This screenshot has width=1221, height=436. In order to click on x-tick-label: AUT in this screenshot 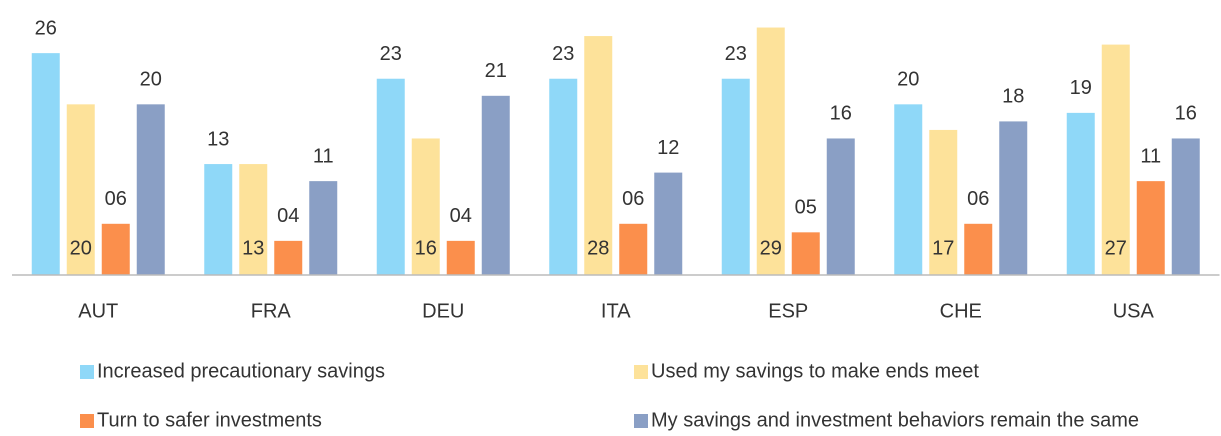, I will do `click(98, 311)`.